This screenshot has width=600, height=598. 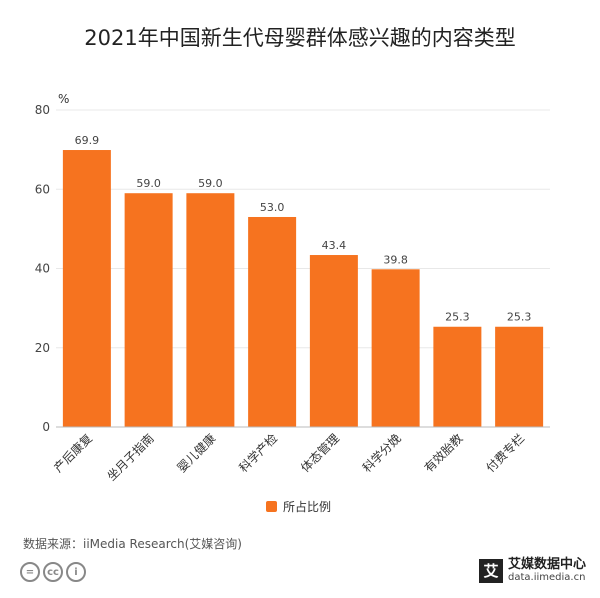 I want to click on logo-name: 艾媒数据中心, so click(x=546, y=564).